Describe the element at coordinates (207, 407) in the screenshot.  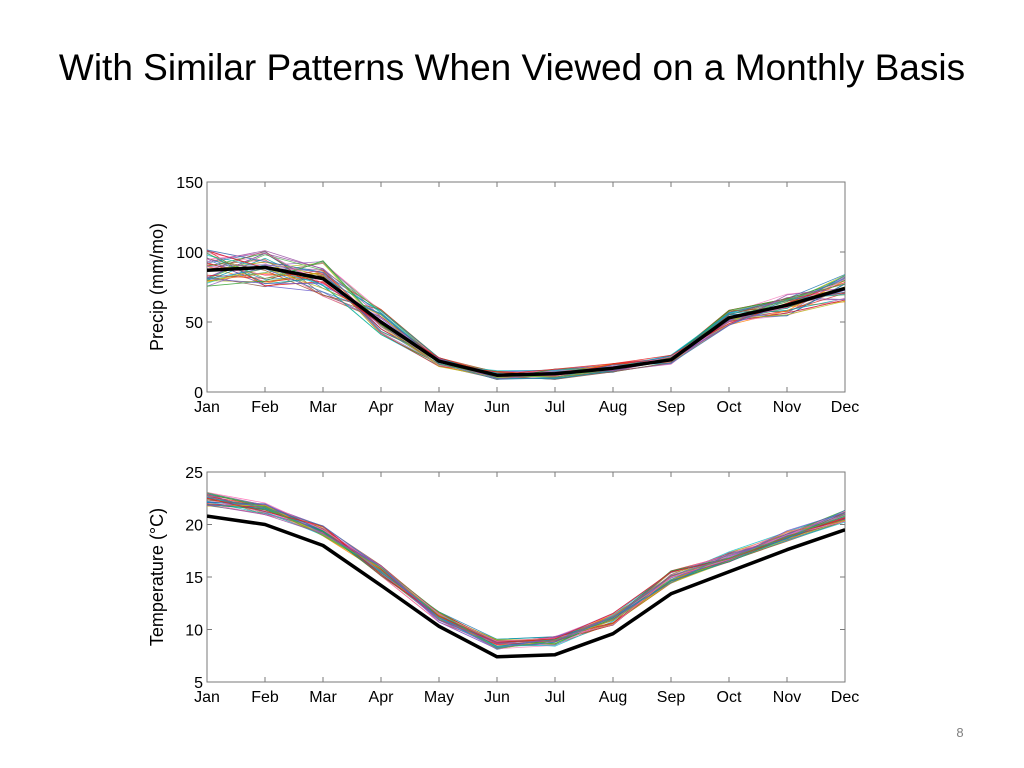
I see `precip-x-tick-label: Jan` at that location.